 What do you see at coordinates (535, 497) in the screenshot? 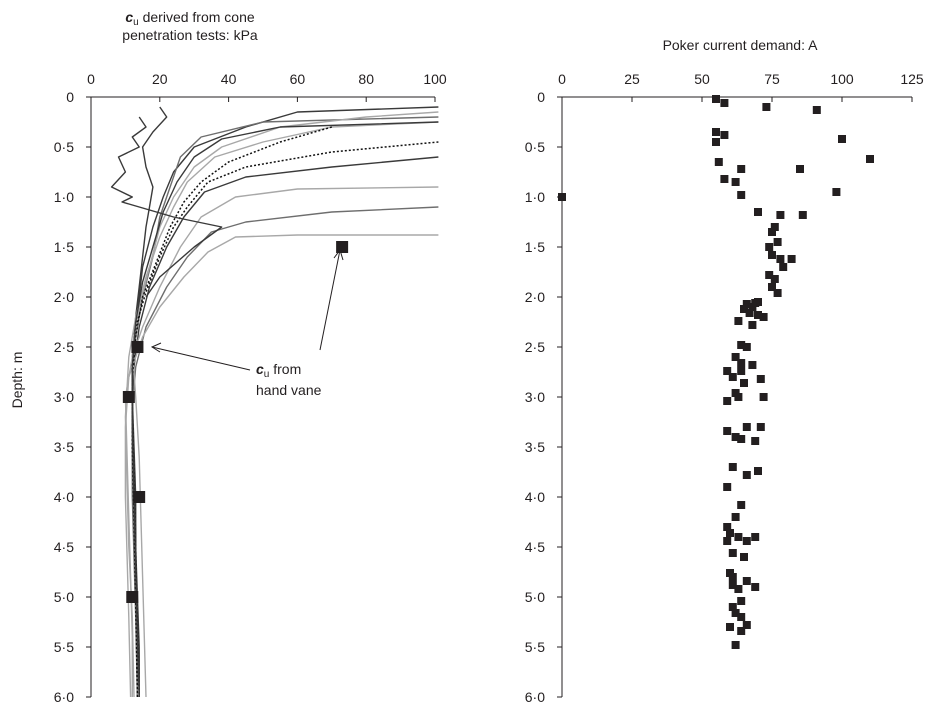
I see `right-y-tick-label: 4·0` at bounding box center [535, 497].